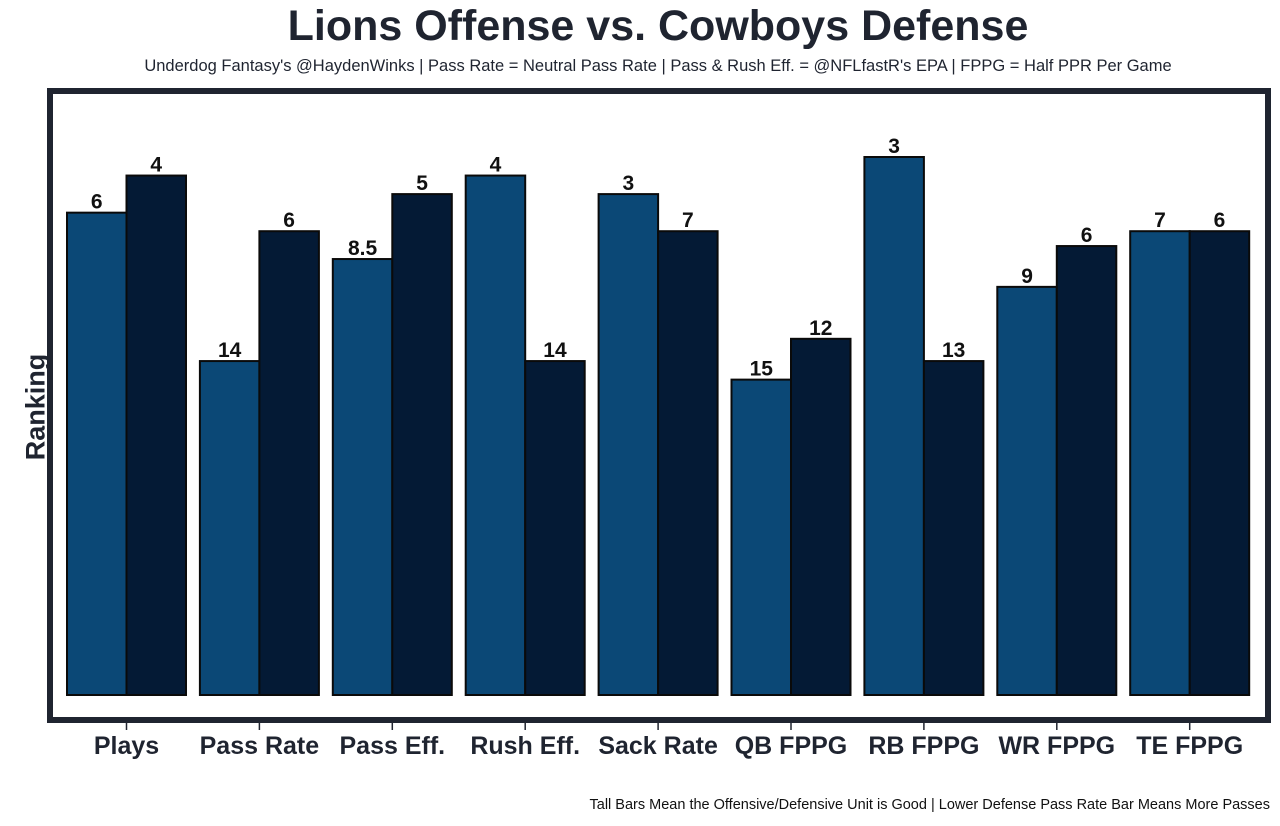  Describe the element at coordinates (156, 165) in the screenshot. I see `bar-label-plays-defense: 4` at that location.